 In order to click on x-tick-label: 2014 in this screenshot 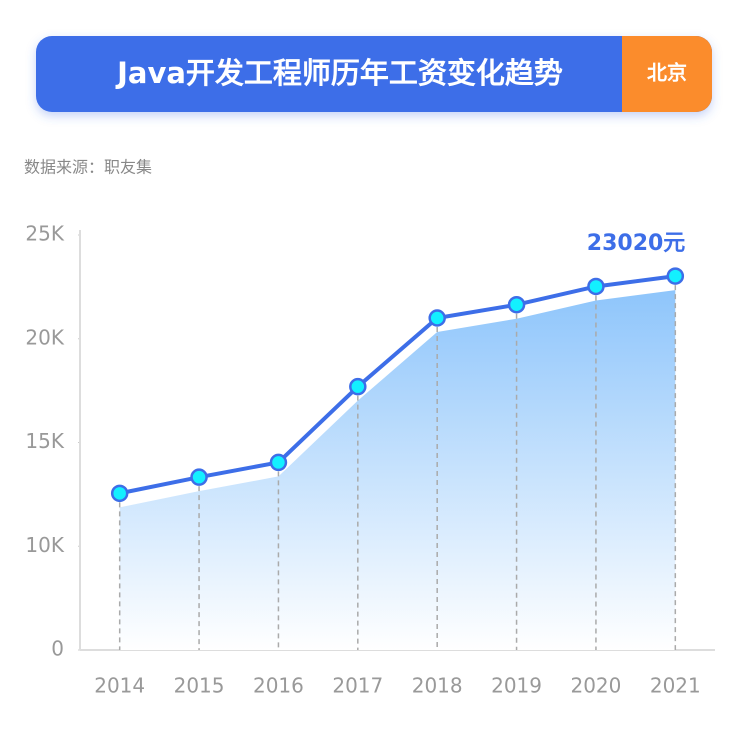, I will do `click(119, 686)`.